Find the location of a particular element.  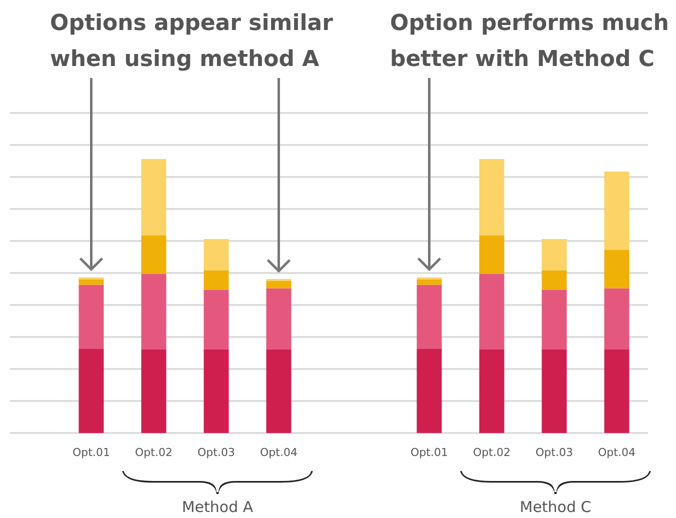

x-axis-title: Method C is located at coordinates (556, 507).